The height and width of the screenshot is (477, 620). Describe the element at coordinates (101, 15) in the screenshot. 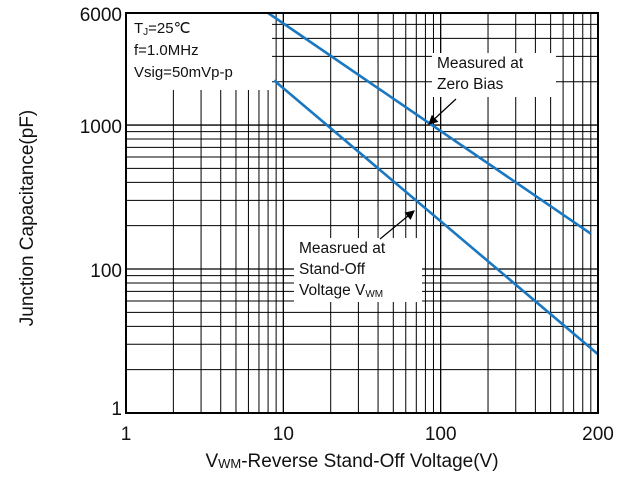

I see `y-tick-label: 6000` at that location.